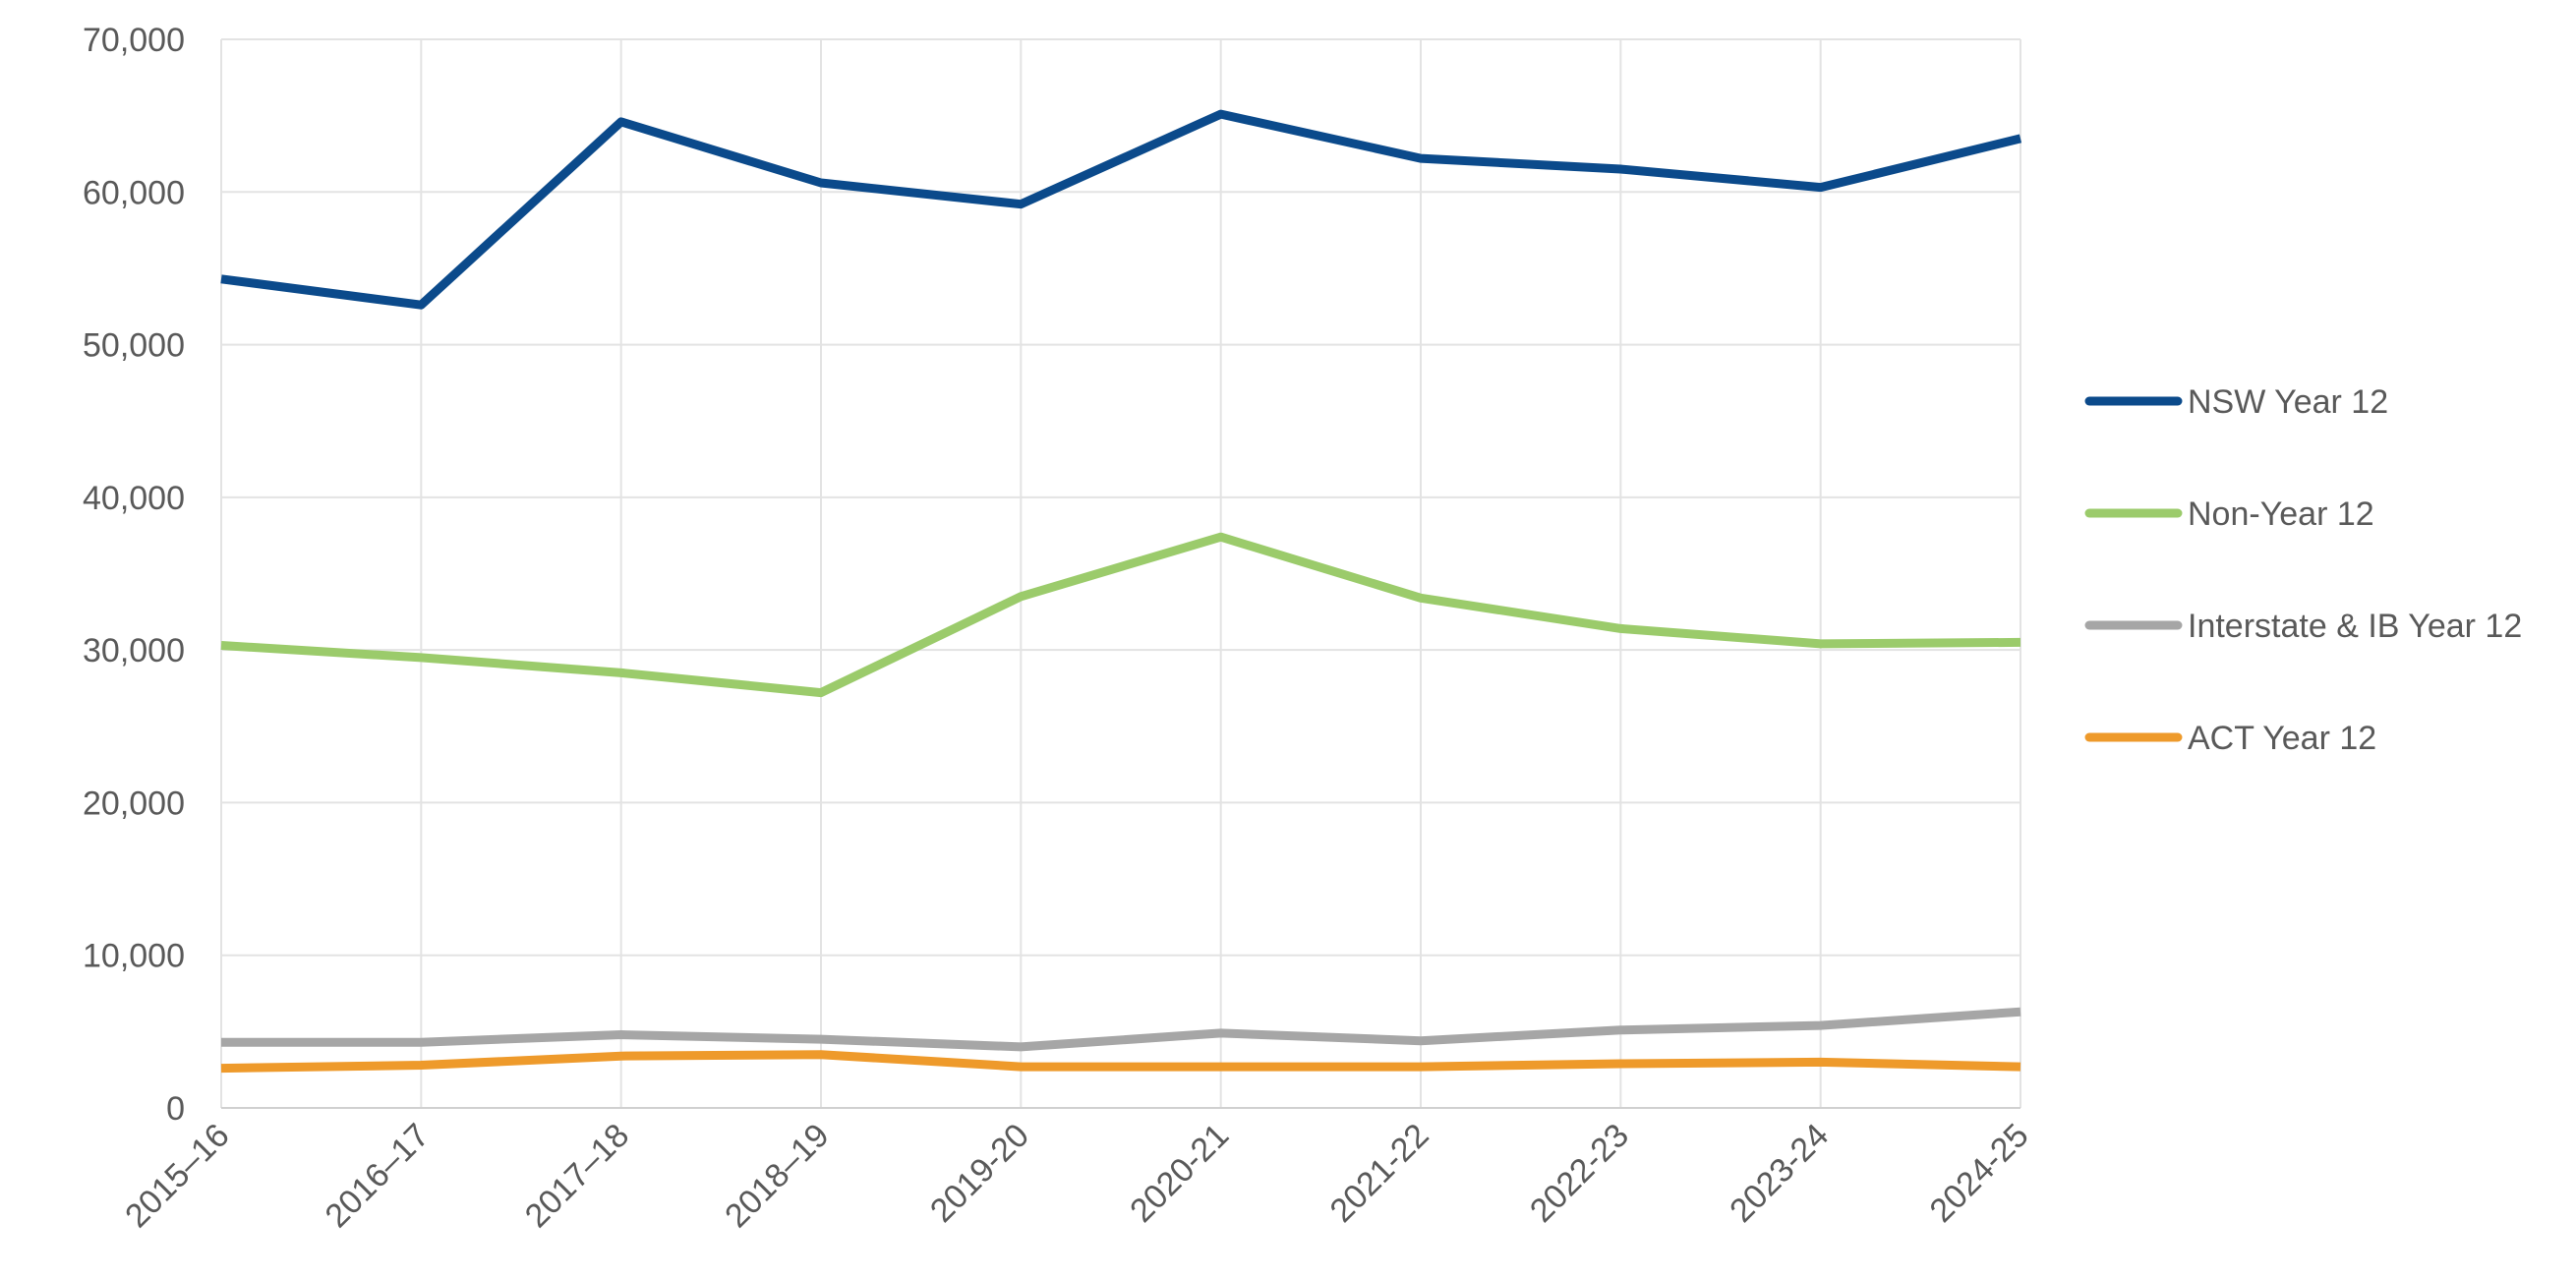 The width and height of the screenshot is (2576, 1279). Describe the element at coordinates (134, 956) in the screenshot. I see `y-tick-label: 10,000` at that location.